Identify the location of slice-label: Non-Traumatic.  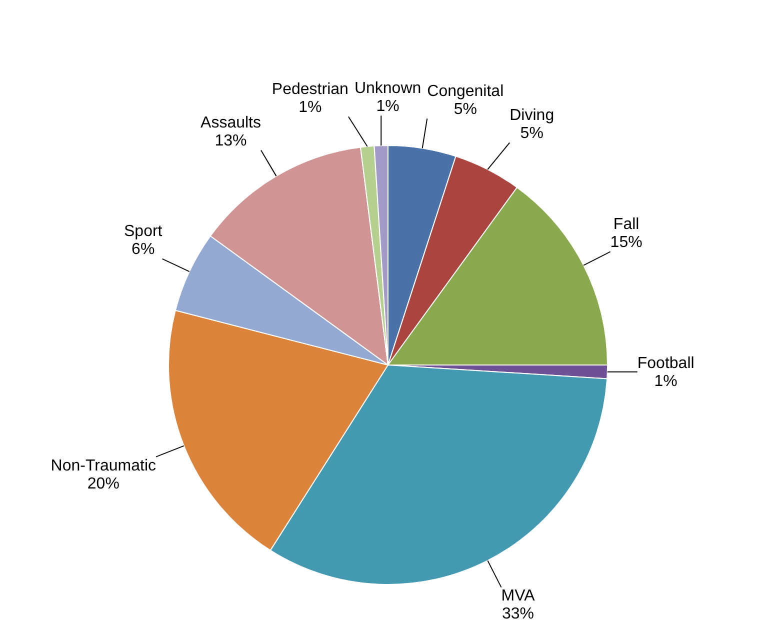
(103, 465).